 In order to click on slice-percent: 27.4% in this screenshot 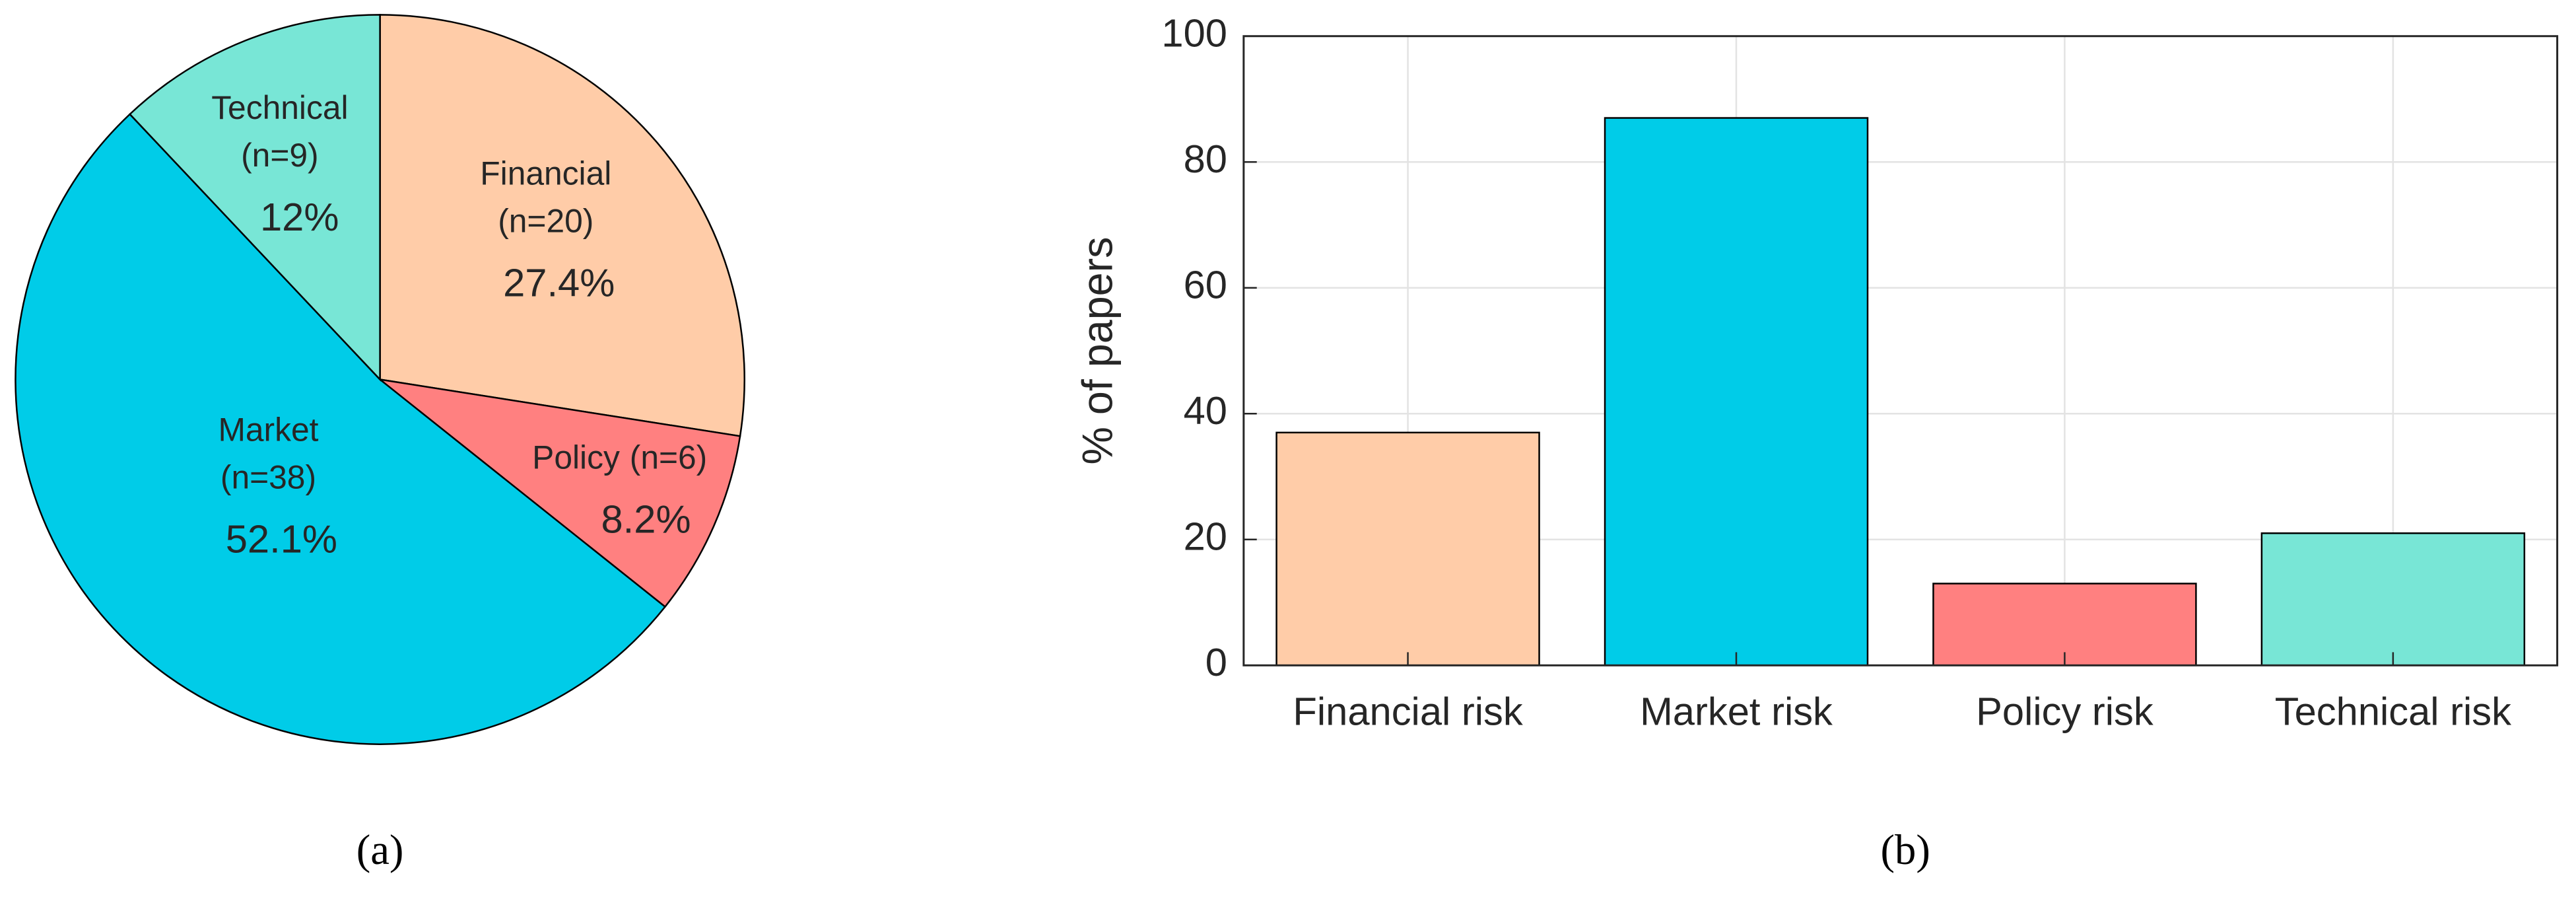, I will do `click(559, 283)`.